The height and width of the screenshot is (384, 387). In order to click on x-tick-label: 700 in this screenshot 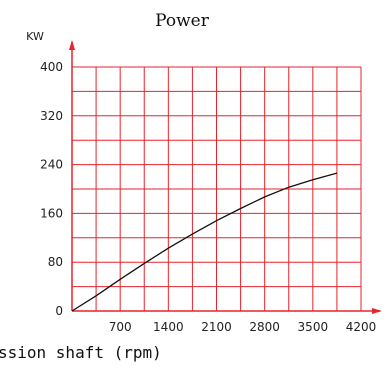, I will do `click(120, 327)`.